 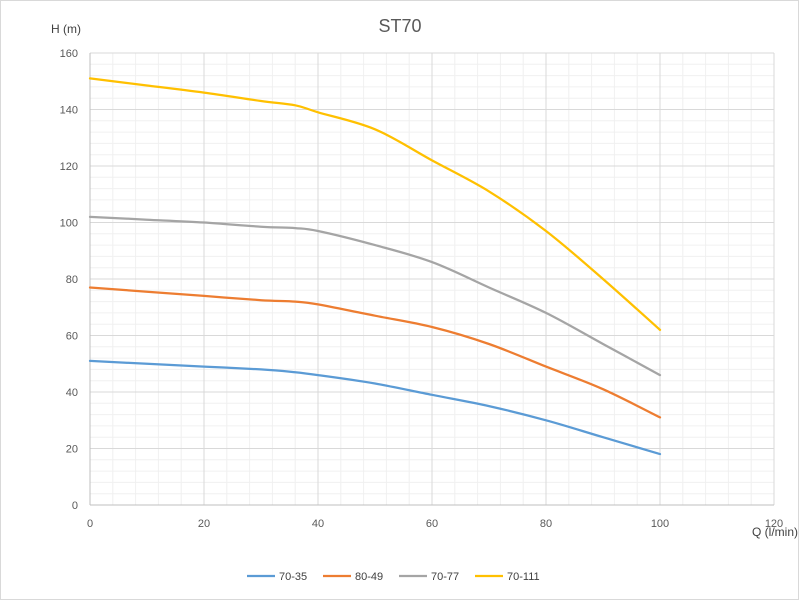 I want to click on y-tick-label: 160, so click(x=69, y=54).